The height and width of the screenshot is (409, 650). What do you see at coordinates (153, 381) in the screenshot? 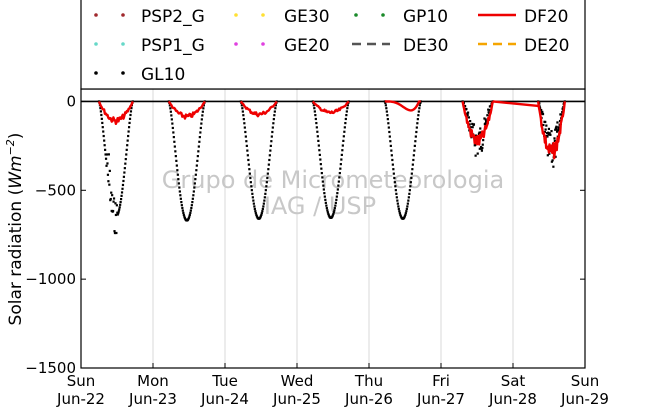
I see `x-tick-day-1: Mon` at bounding box center [153, 381].